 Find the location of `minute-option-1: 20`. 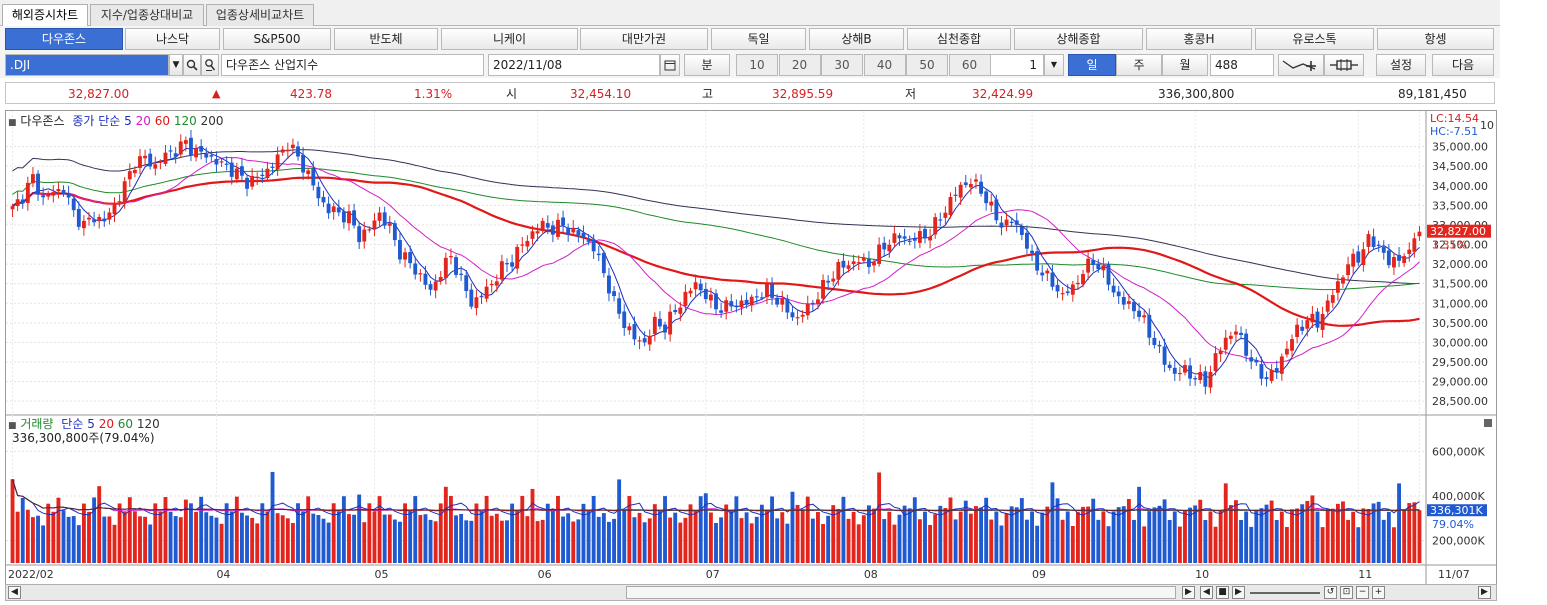

minute-option-1: 20 is located at coordinates (799, 65).